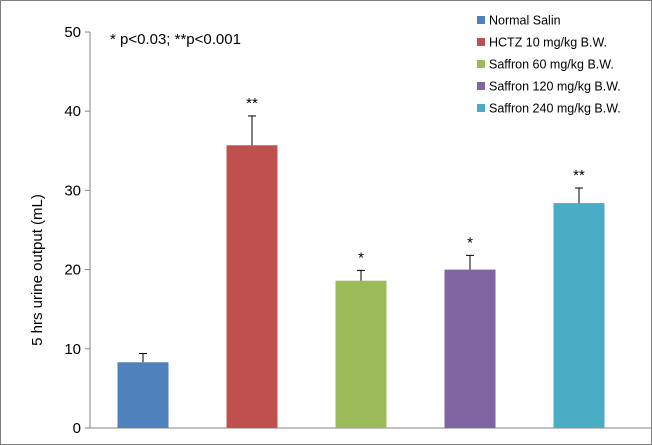 The image size is (652, 445). What do you see at coordinates (72, 190) in the screenshot?
I see `y-tick-label: 30` at bounding box center [72, 190].